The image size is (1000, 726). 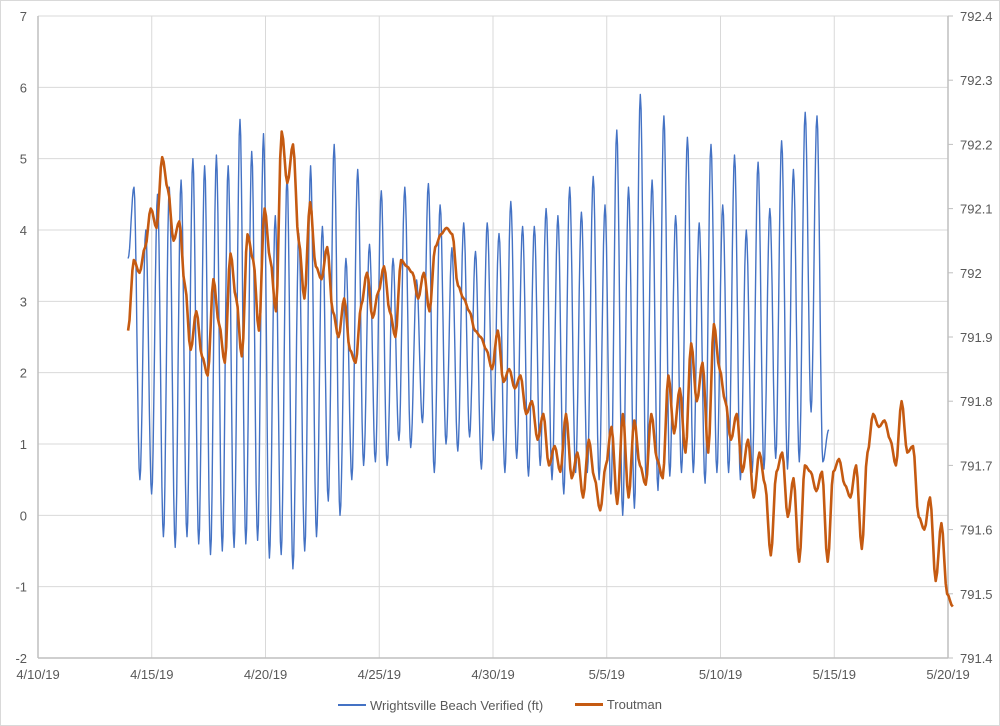 What do you see at coordinates (634, 704) in the screenshot?
I see `legend-label-troutman: Troutman` at bounding box center [634, 704].